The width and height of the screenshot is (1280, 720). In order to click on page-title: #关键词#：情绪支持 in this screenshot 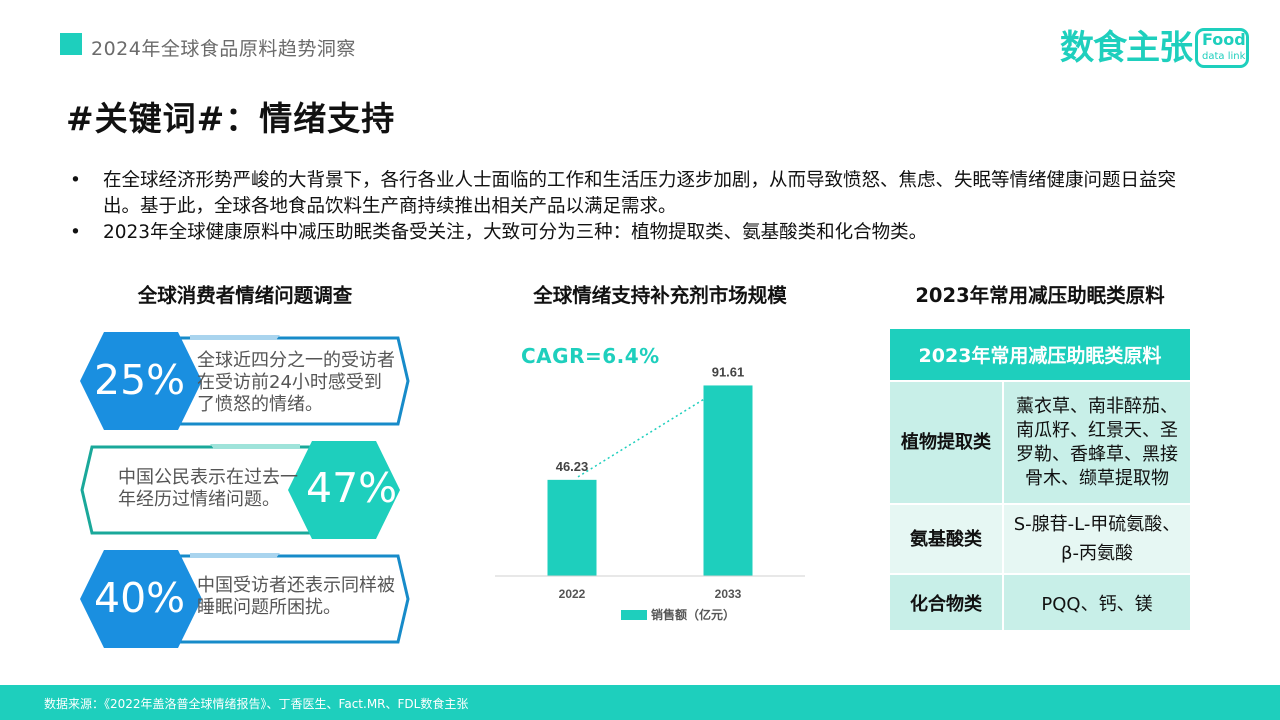, I will do `click(231, 118)`.